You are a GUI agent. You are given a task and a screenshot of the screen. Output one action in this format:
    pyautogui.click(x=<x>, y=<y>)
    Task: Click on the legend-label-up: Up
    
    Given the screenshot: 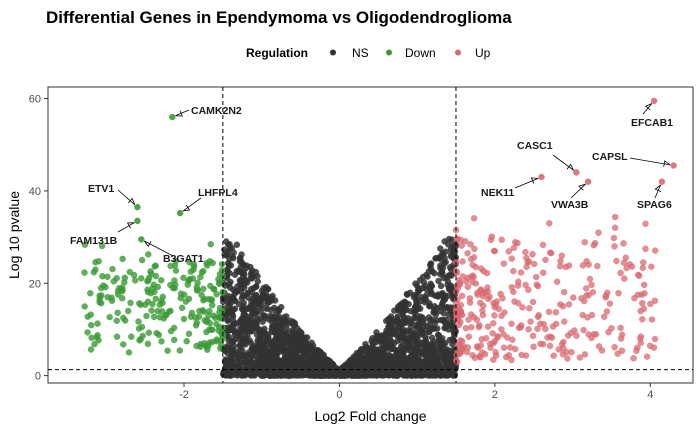 What is the action you would take?
    pyautogui.click(x=483, y=53)
    